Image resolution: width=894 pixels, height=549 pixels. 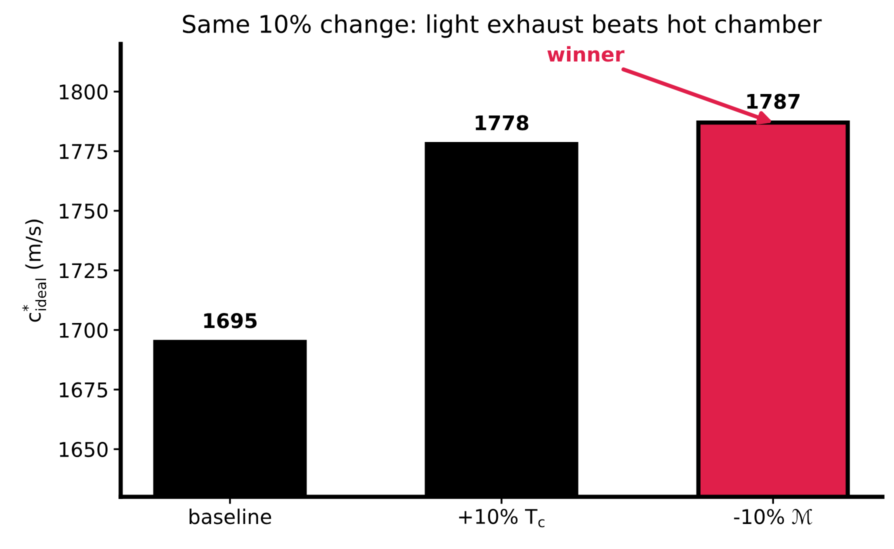 I want to click on chart-title: Same 10% change: light exhaust beats hot chamber, so click(x=502, y=26).